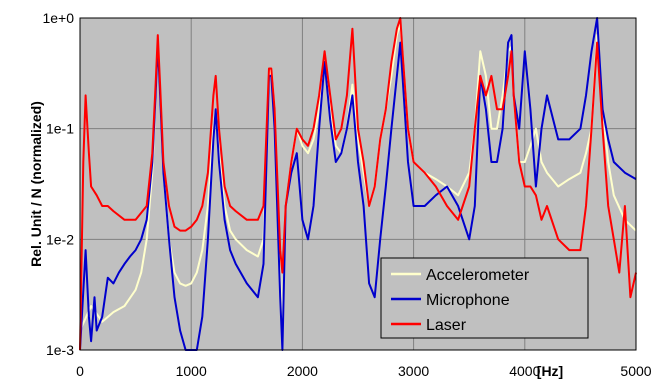 This screenshot has width=666, height=387. Describe the element at coordinates (550, 371) in the screenshot. I see `x-axis-label: [Hz]` at that location.